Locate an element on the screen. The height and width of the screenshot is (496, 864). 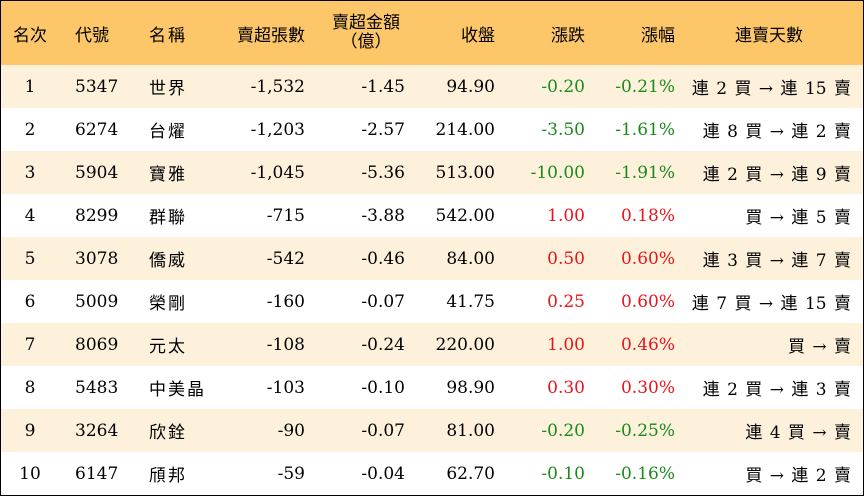
cell-net-shares: -715 is located at coordinates (285, 215).